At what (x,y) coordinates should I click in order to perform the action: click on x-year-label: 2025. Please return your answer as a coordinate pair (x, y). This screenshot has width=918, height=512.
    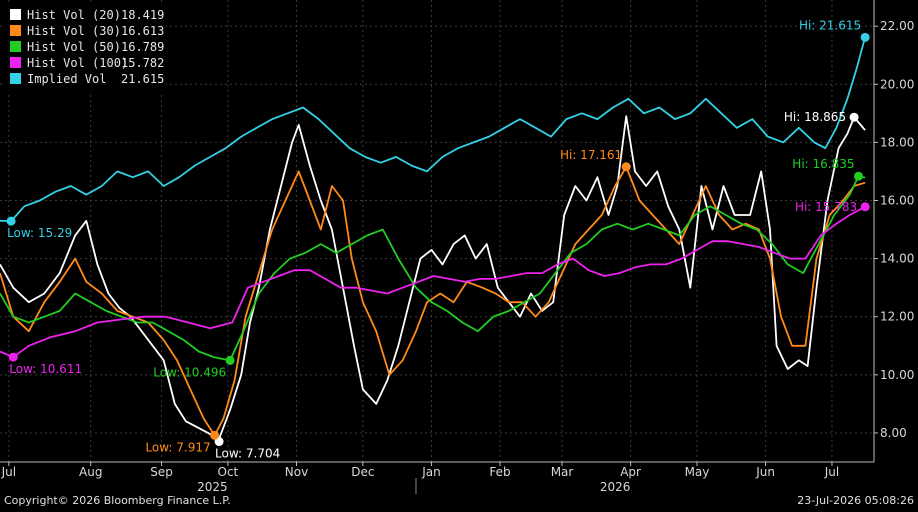
    Looking at the image, I should click on (212, 487).